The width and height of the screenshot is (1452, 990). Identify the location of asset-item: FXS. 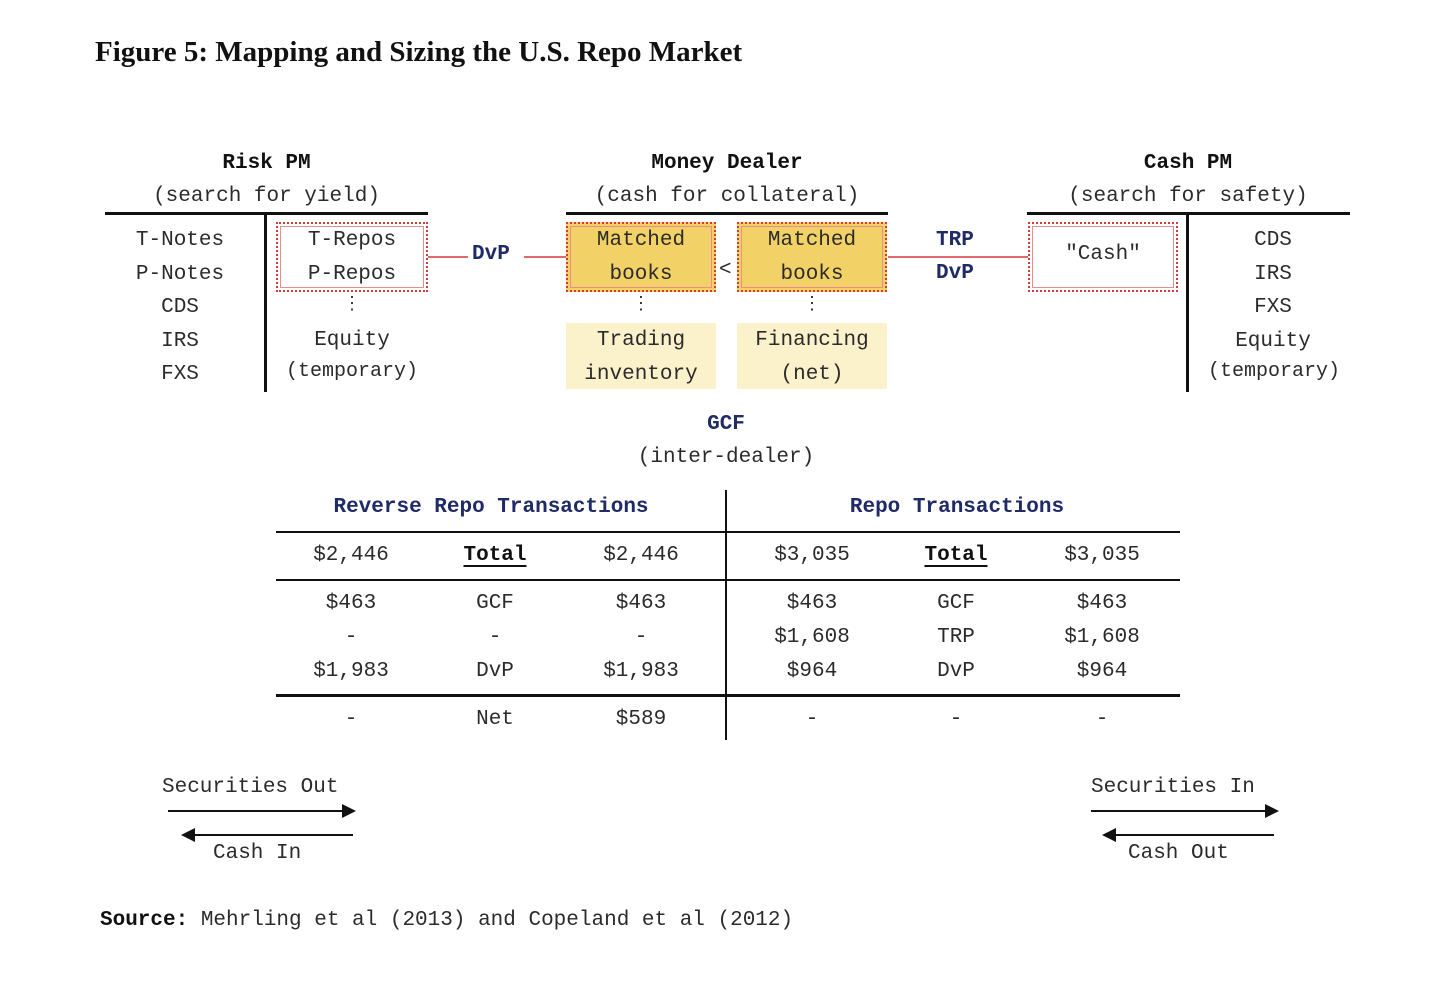
(180, 374).